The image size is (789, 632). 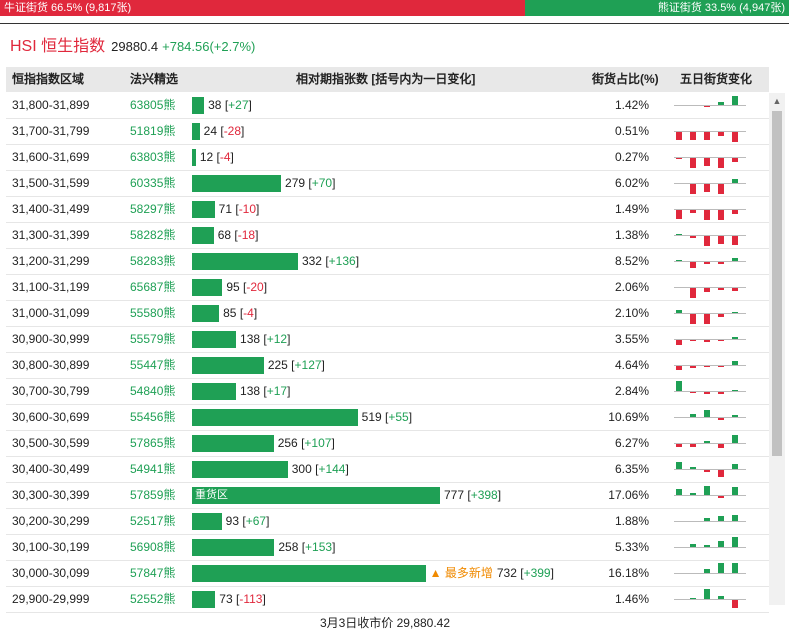 What do you see at coordinates (147, 261) in the screenshot?
I see `warrant-code: 58283` at bounding box center [147, 261].